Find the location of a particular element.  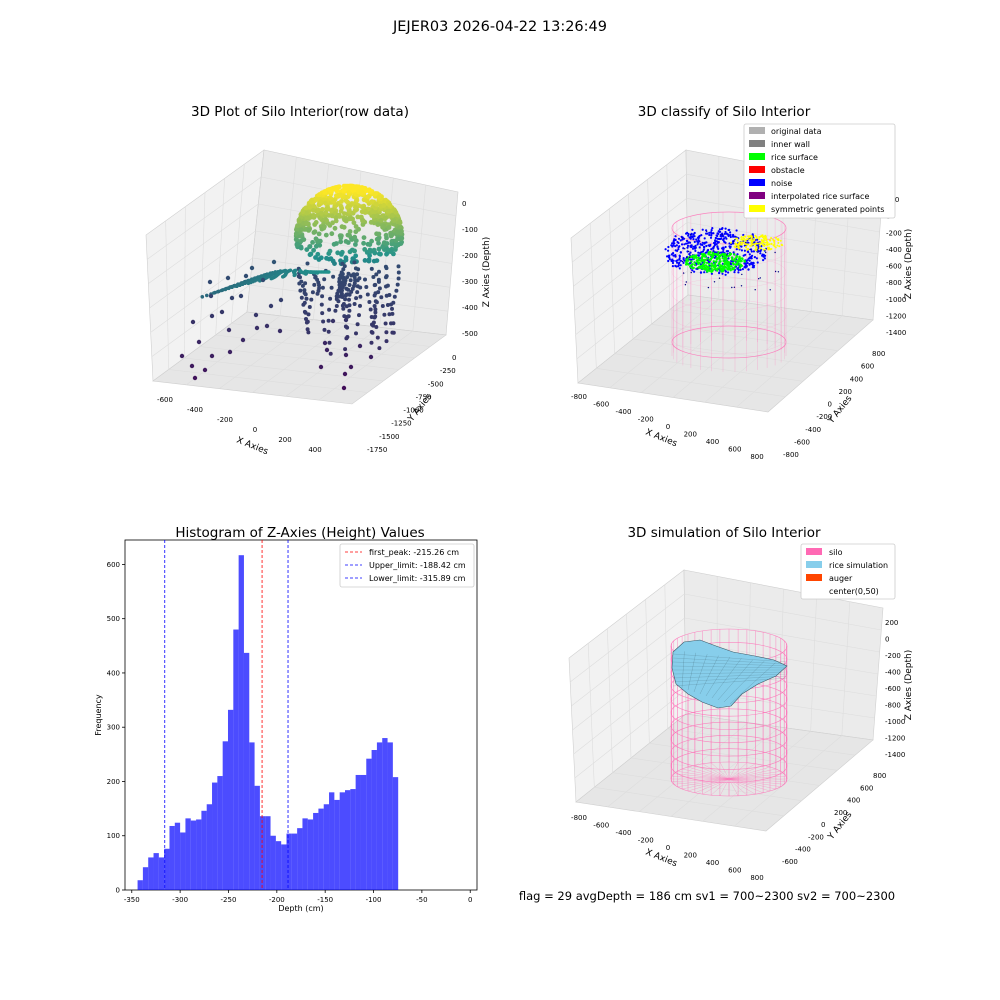

y-tick-label: 100 is located at coordinates (113, 836).